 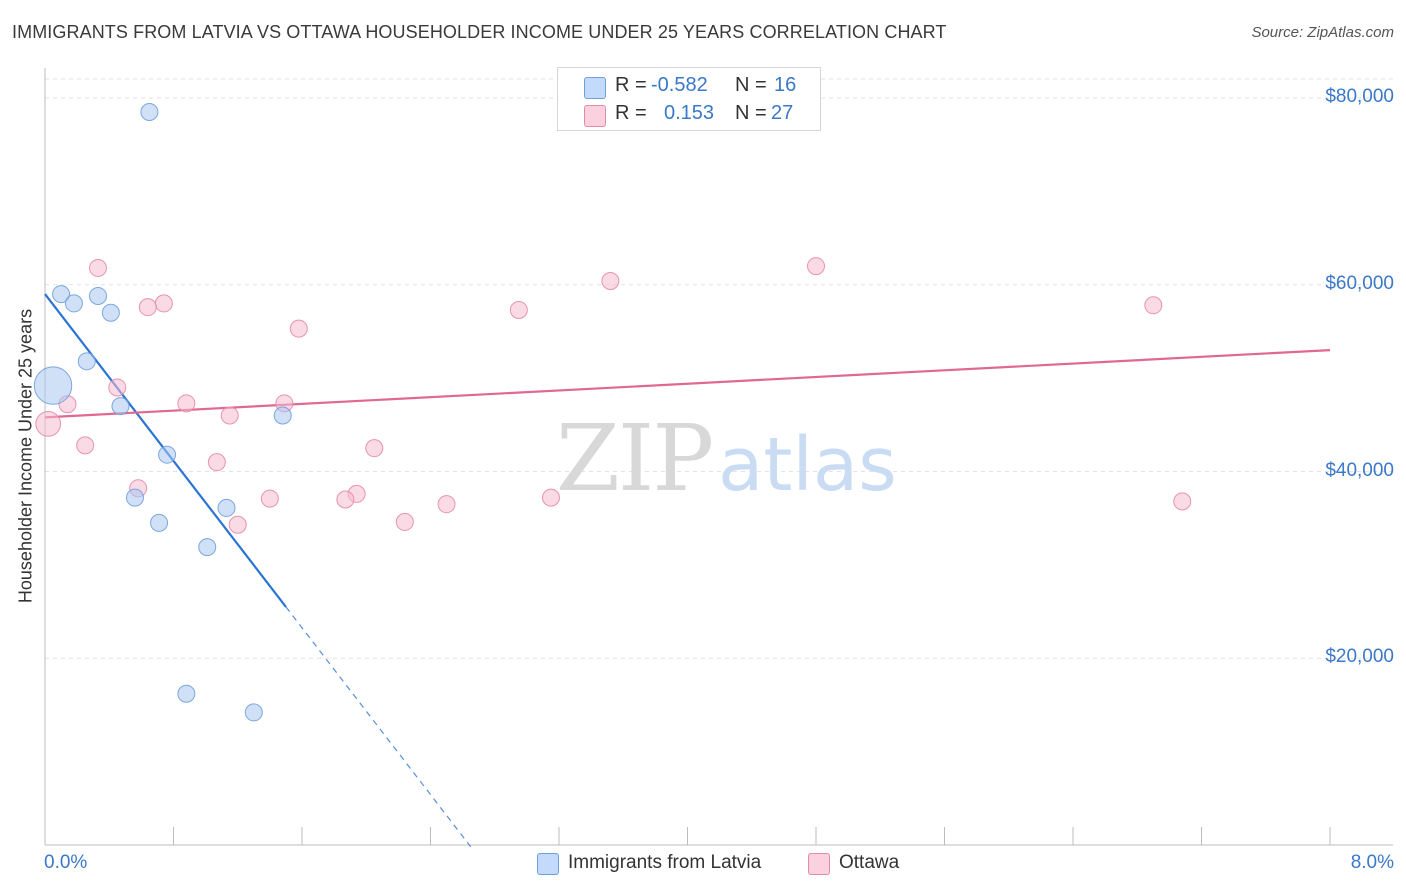 I want to click on stats-n-value: 27, so click(x=782, y=113).